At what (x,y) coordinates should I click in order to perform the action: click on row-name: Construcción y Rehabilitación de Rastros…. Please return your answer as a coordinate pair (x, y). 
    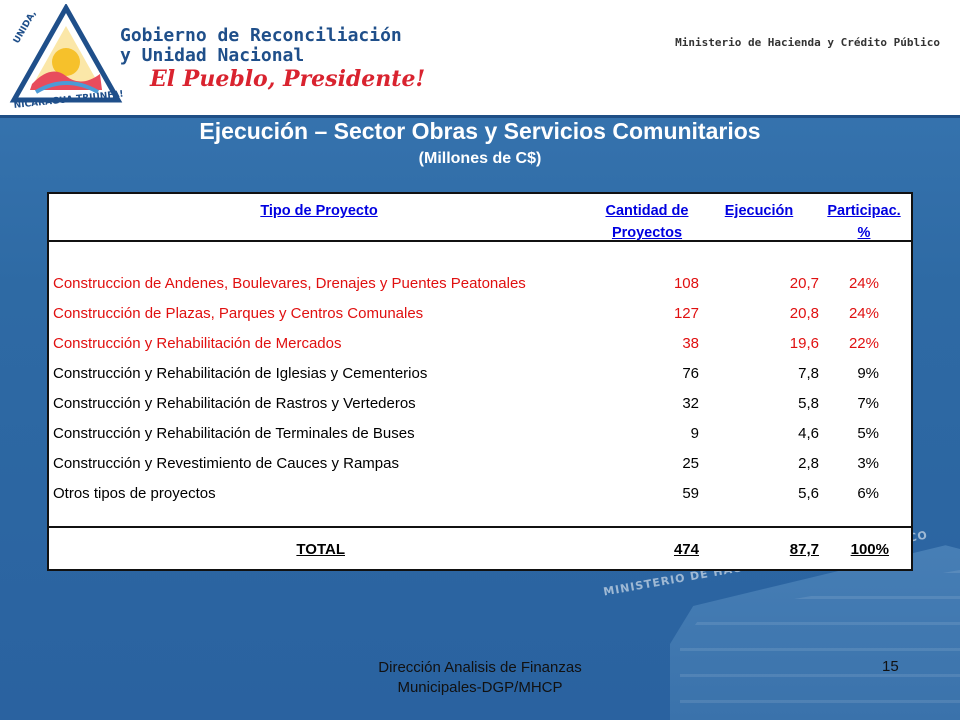
    Looking at the image, I should click on (234, 403).